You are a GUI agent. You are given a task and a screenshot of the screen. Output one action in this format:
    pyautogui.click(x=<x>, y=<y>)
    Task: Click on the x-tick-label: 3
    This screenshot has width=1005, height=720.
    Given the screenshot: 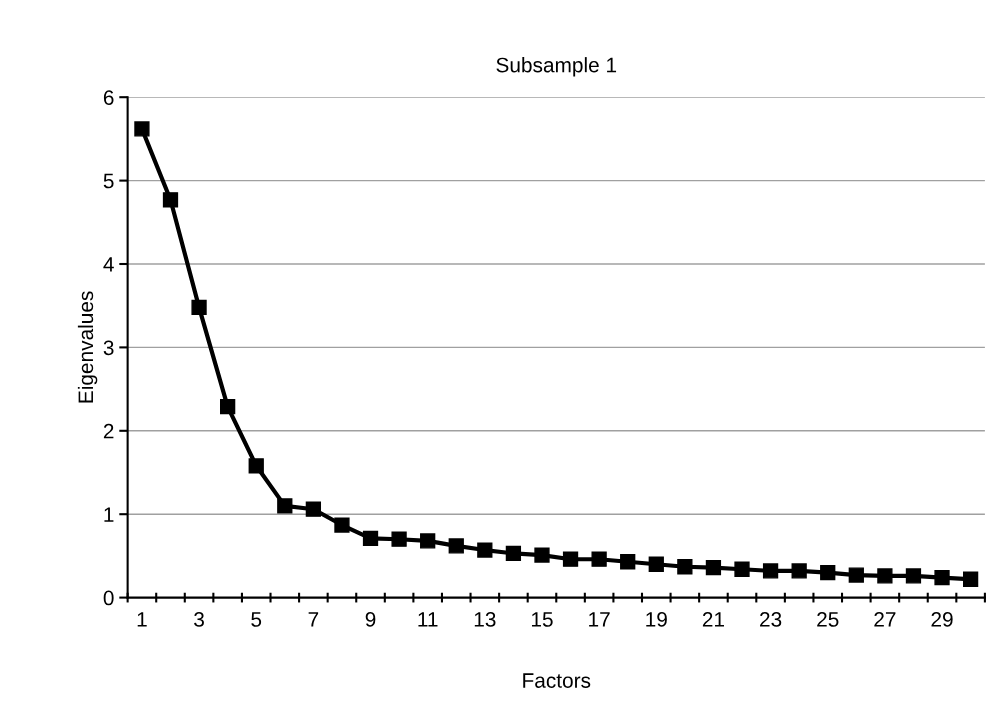 What is the action you would take?
    pyautogui.click(x=199, y=619)
    